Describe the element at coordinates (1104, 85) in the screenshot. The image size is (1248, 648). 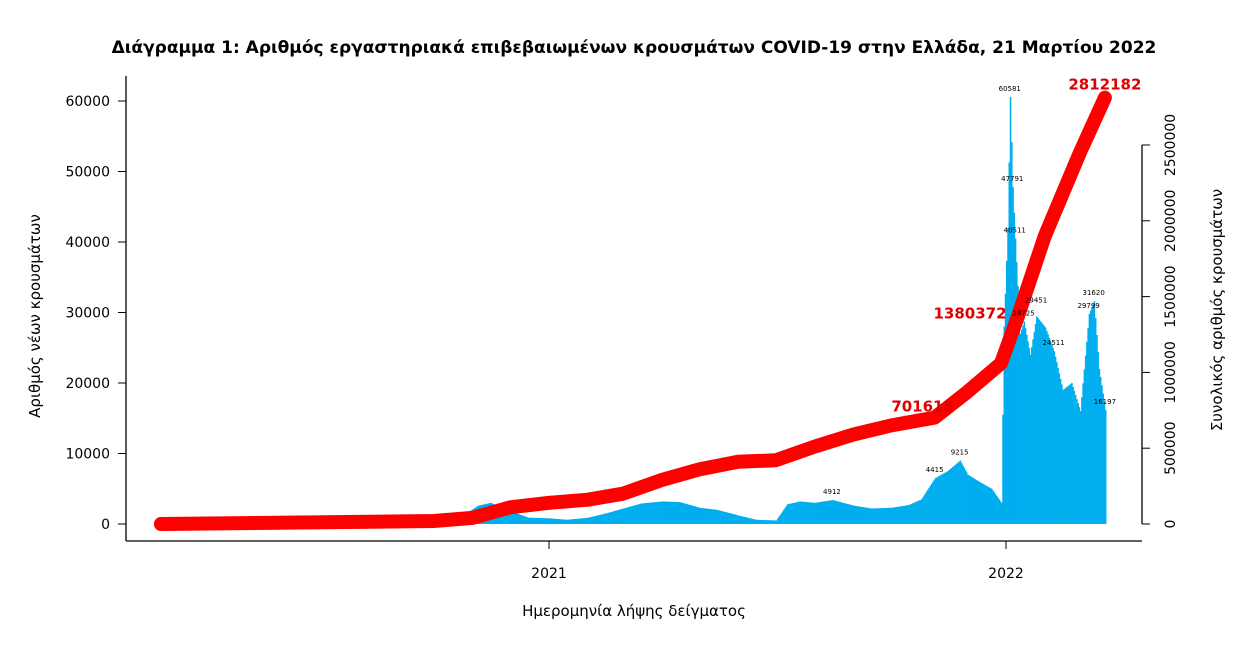
I see `cumulative-value-label: 2812182` at that location.